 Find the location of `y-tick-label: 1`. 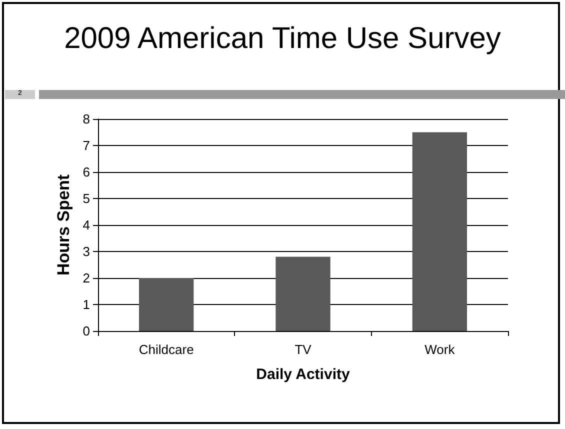

y-tick-label: 1 is located at coordinates (86, 304).